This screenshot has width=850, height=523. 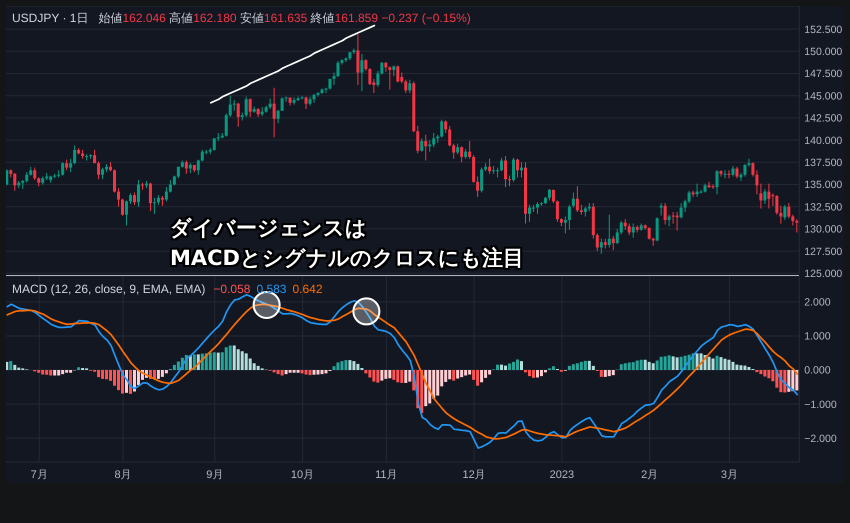 What do you see at coordinates (7, 177) in the screenshot?
I see `candlestick` at bounding box center [7, 177].